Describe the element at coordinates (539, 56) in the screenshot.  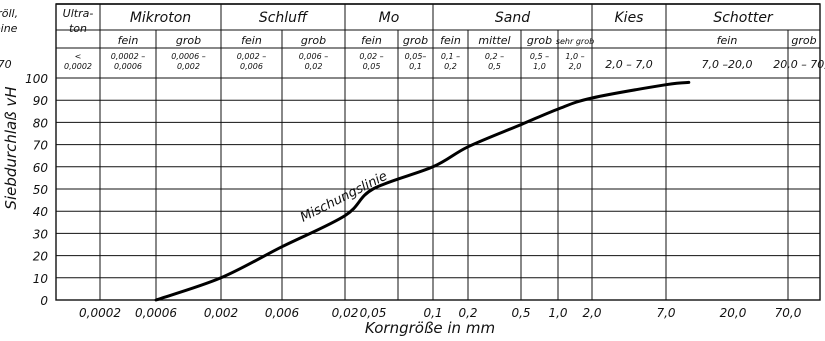
I see `size-range: 0,5 –` at that location.